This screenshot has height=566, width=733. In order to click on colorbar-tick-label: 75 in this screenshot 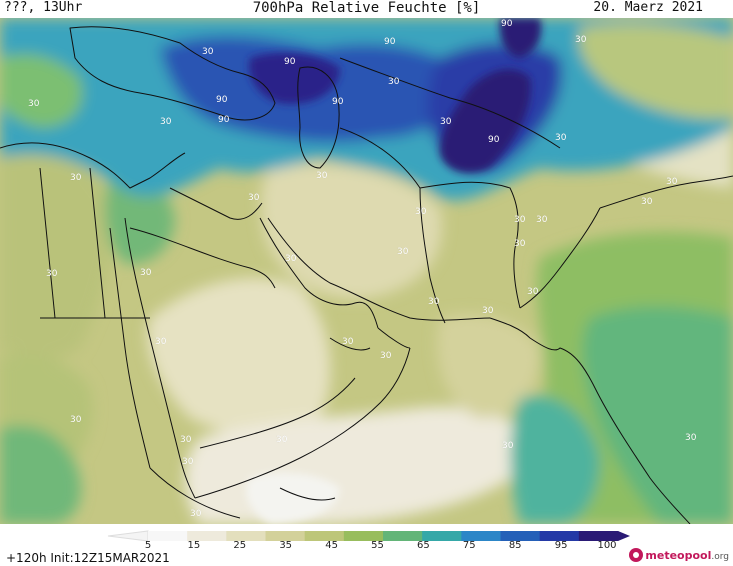, I will do `click(469, 545)`.